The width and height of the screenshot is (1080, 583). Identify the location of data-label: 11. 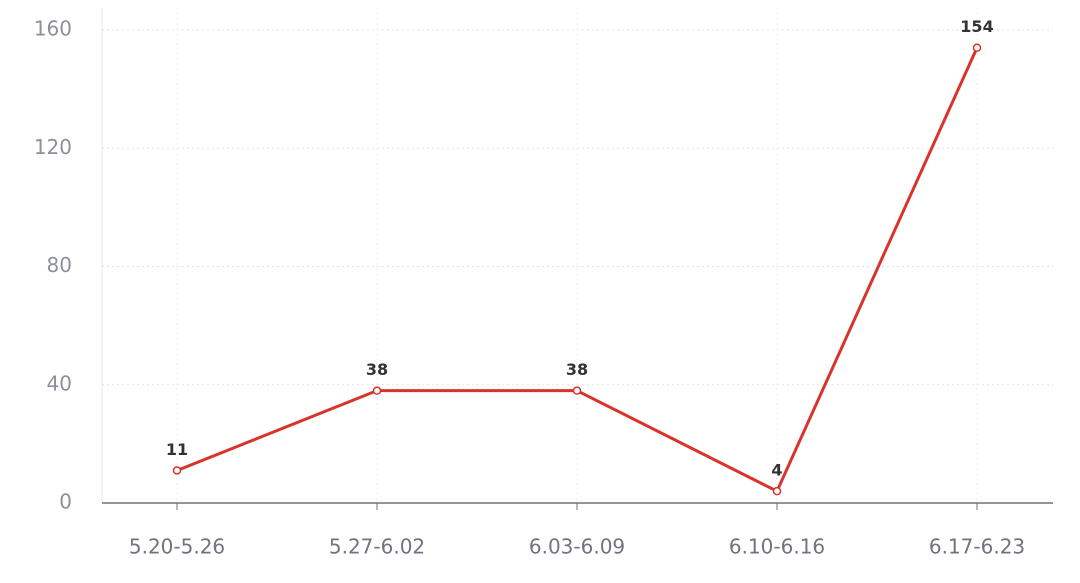
(177, 449).